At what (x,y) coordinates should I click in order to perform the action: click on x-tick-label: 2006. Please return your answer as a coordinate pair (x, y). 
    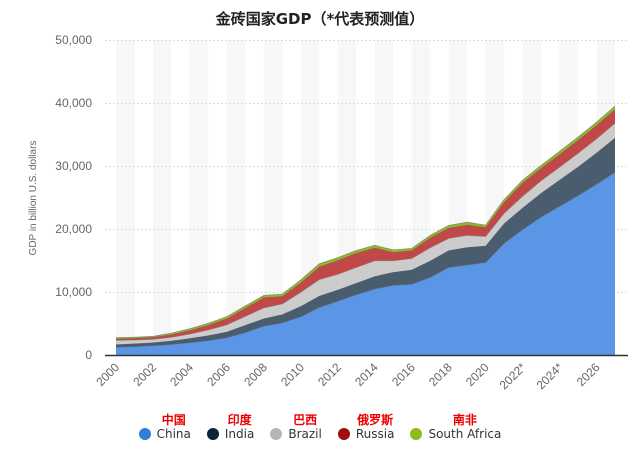
    Looking at the image, I should click on (218, 374).